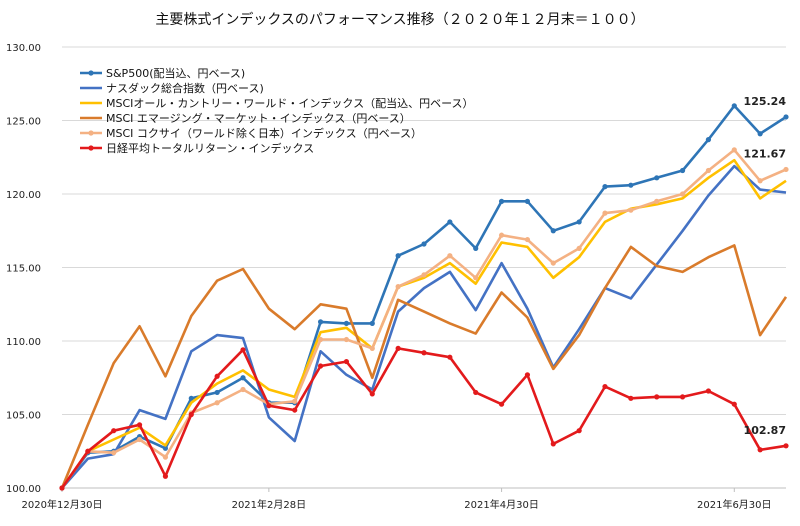  I want to click on x-tick-label: 2021年2月28日, so click(269, 504).